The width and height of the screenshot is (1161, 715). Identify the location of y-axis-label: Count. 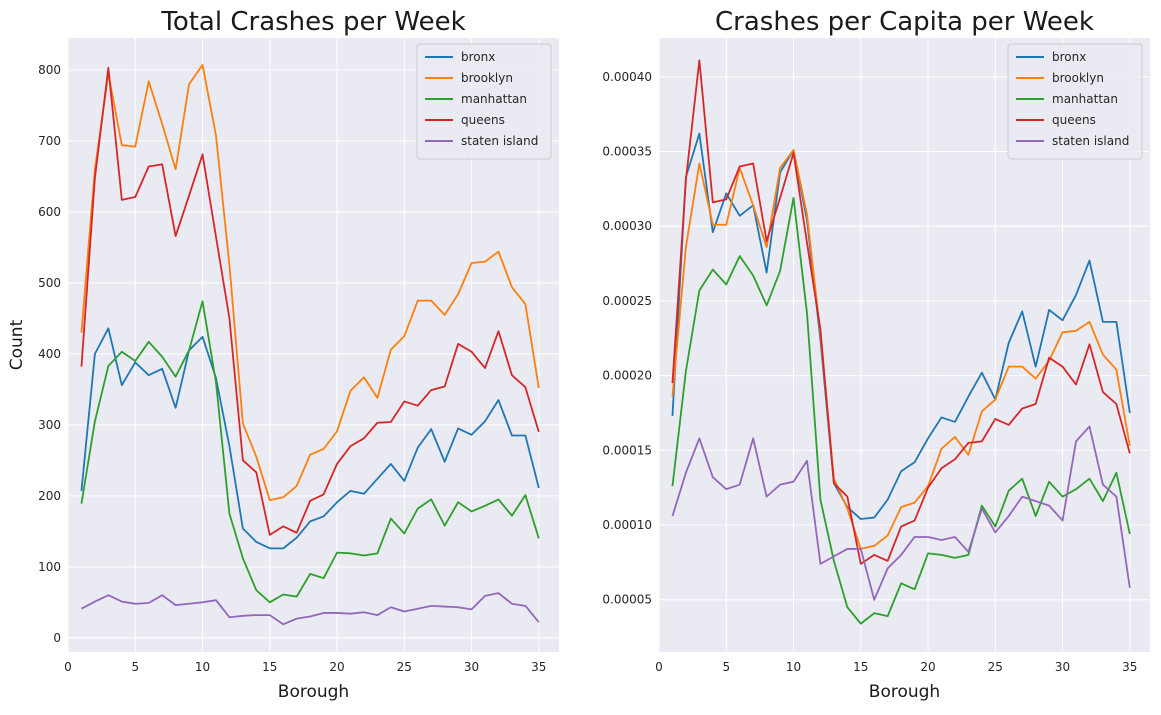
(17, 344).